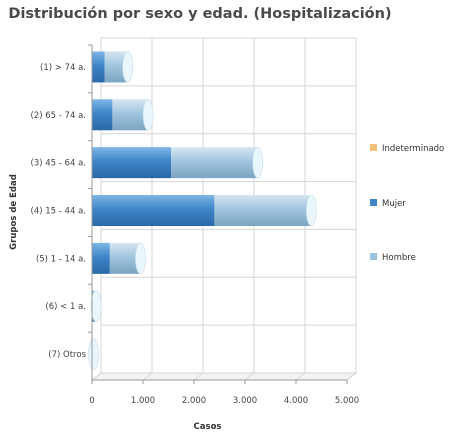 Image resolution: width=450 pixels, height=444 pixels. Describe the element at coordinates (373, 256) in the screenshot. I see `legend-swatch-hombre` at that location.